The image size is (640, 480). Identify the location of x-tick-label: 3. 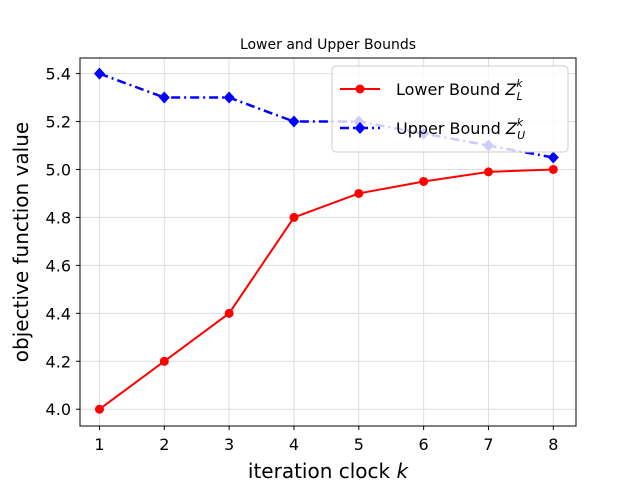
(229, 444).